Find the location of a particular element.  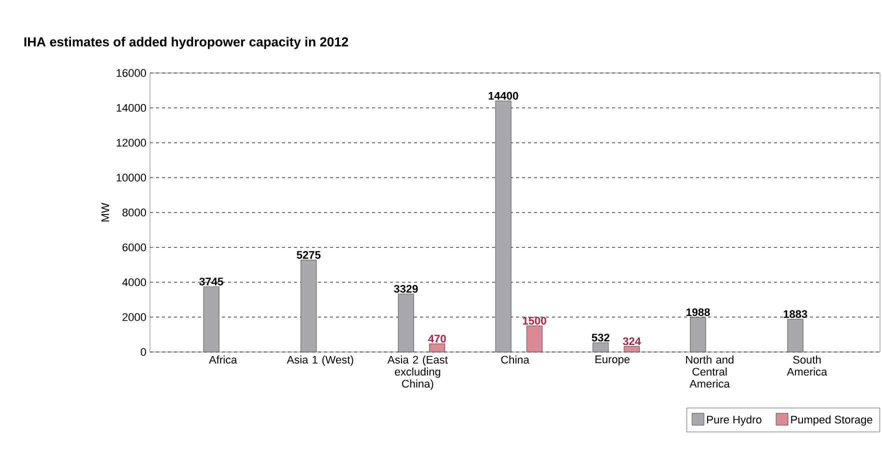

data-label: 3329 is located at coordinates (406, 288).